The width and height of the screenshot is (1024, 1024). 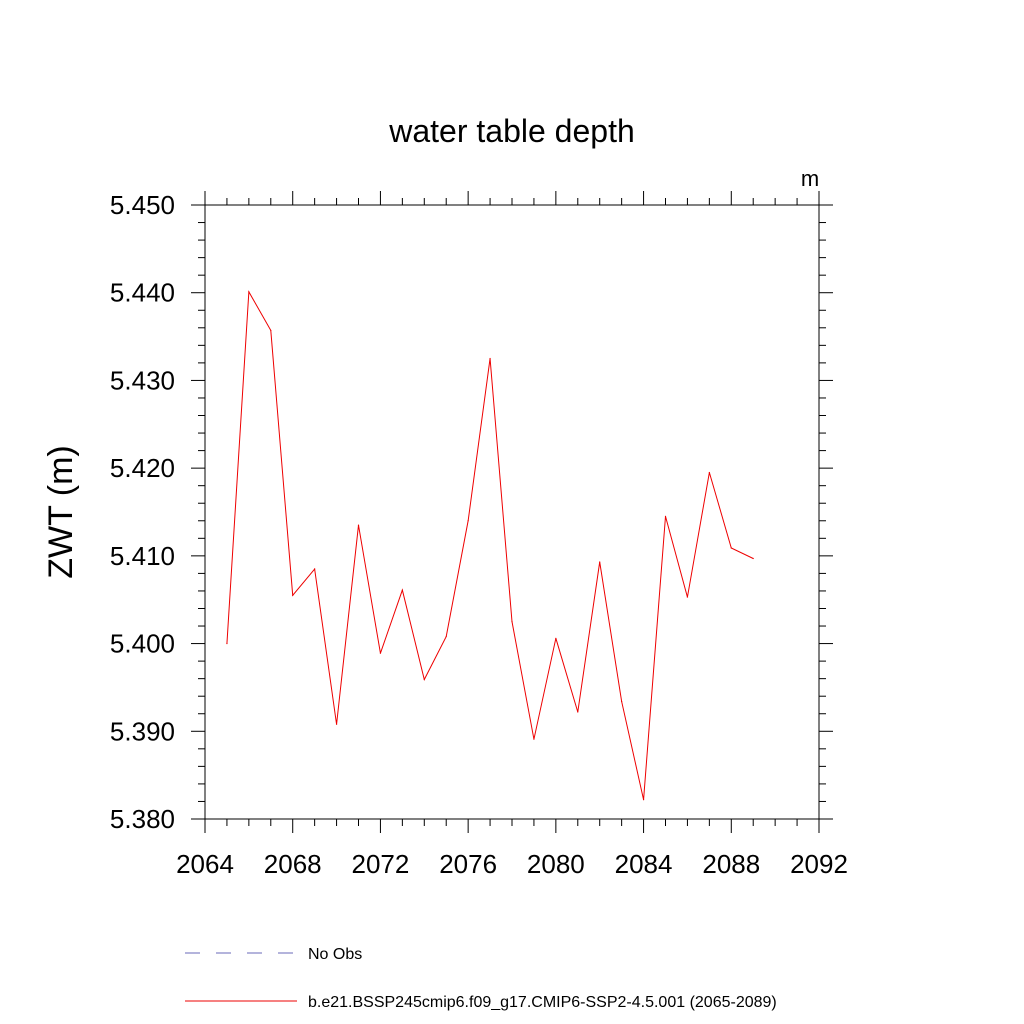 What do you see at coordinates (142, 556) in the screenshot?
I see `y-tick-label: 5.410` at bounding box center [142, 556].